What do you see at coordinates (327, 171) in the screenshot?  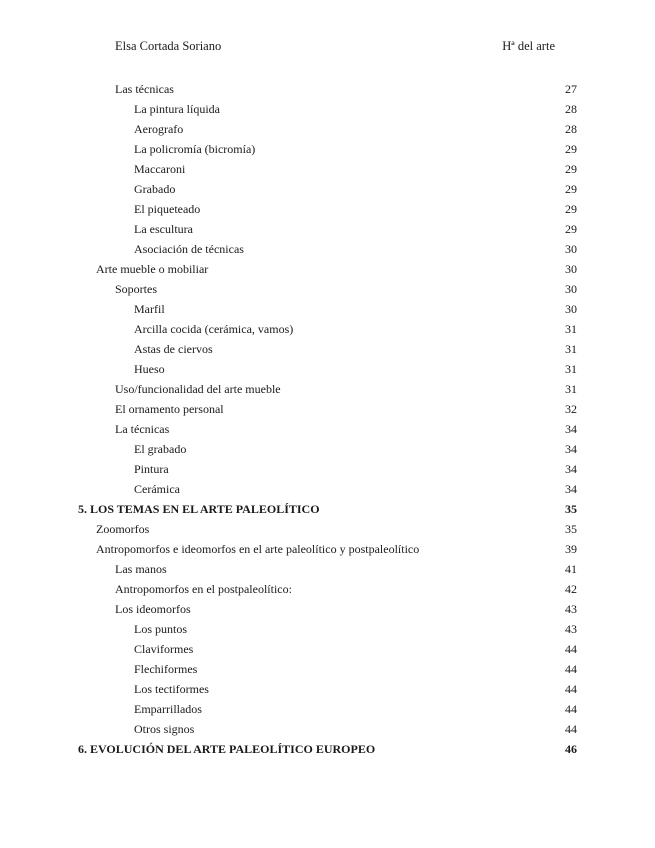 I see `toc-entry: Maccaroni 29` at bounding box center [327, 171].